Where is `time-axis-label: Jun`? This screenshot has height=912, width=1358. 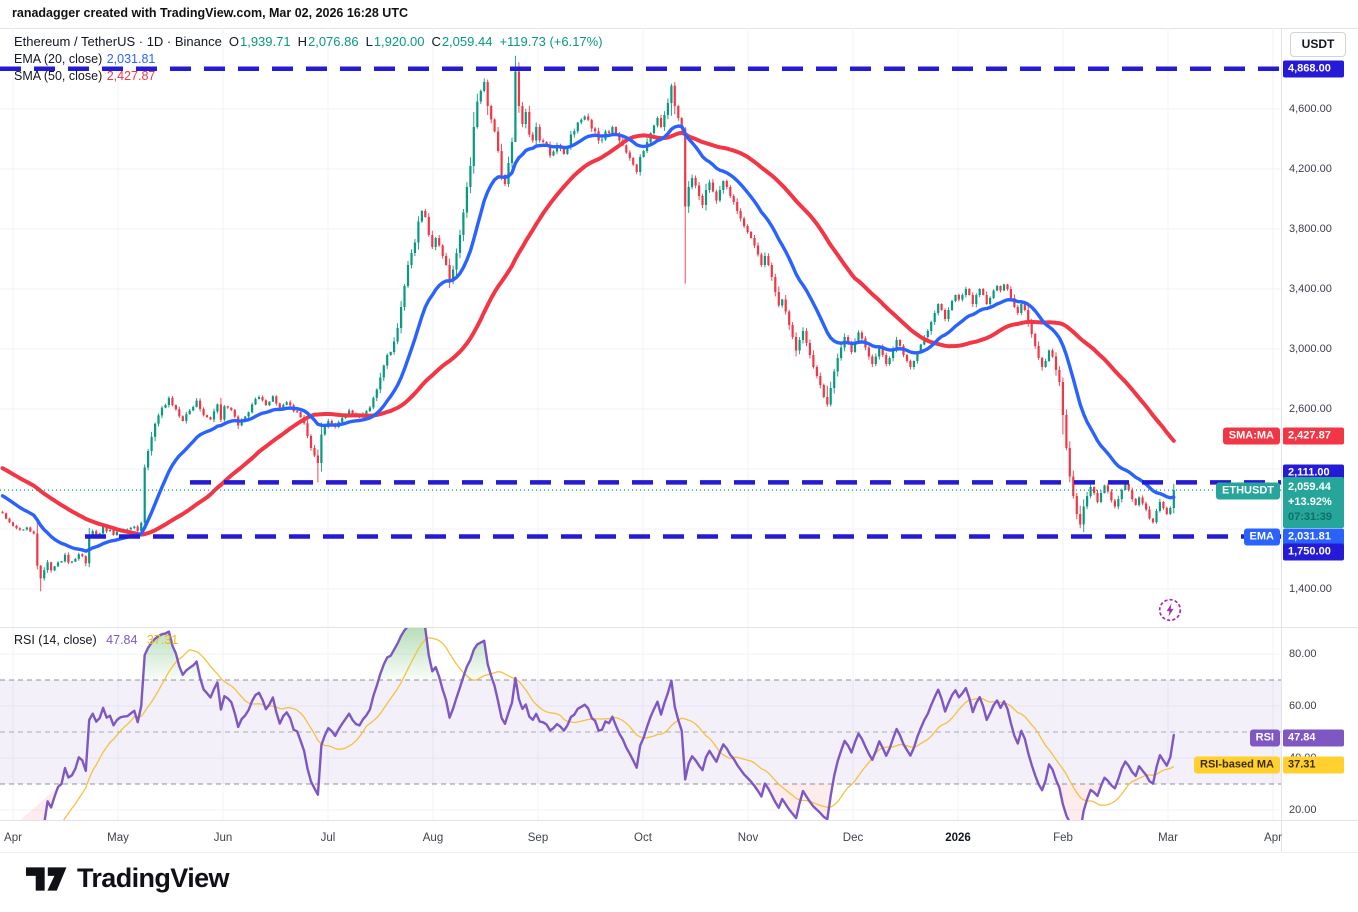 time-axis-label: Jun is located at coordinates (223, 838).